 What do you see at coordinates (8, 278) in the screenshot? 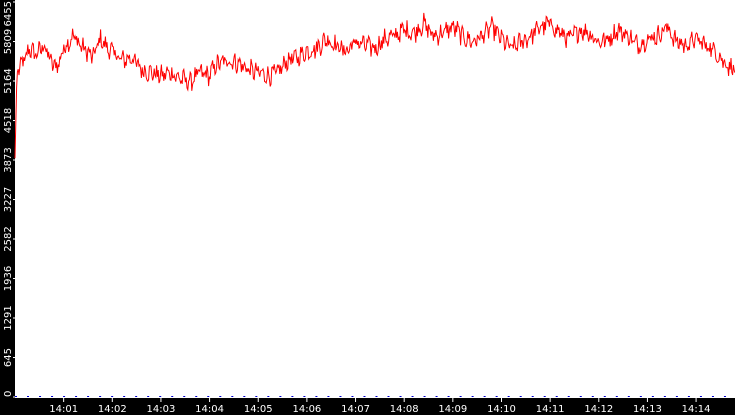
I see `y-tick-label: 1936` at bounding box center [8, 278].